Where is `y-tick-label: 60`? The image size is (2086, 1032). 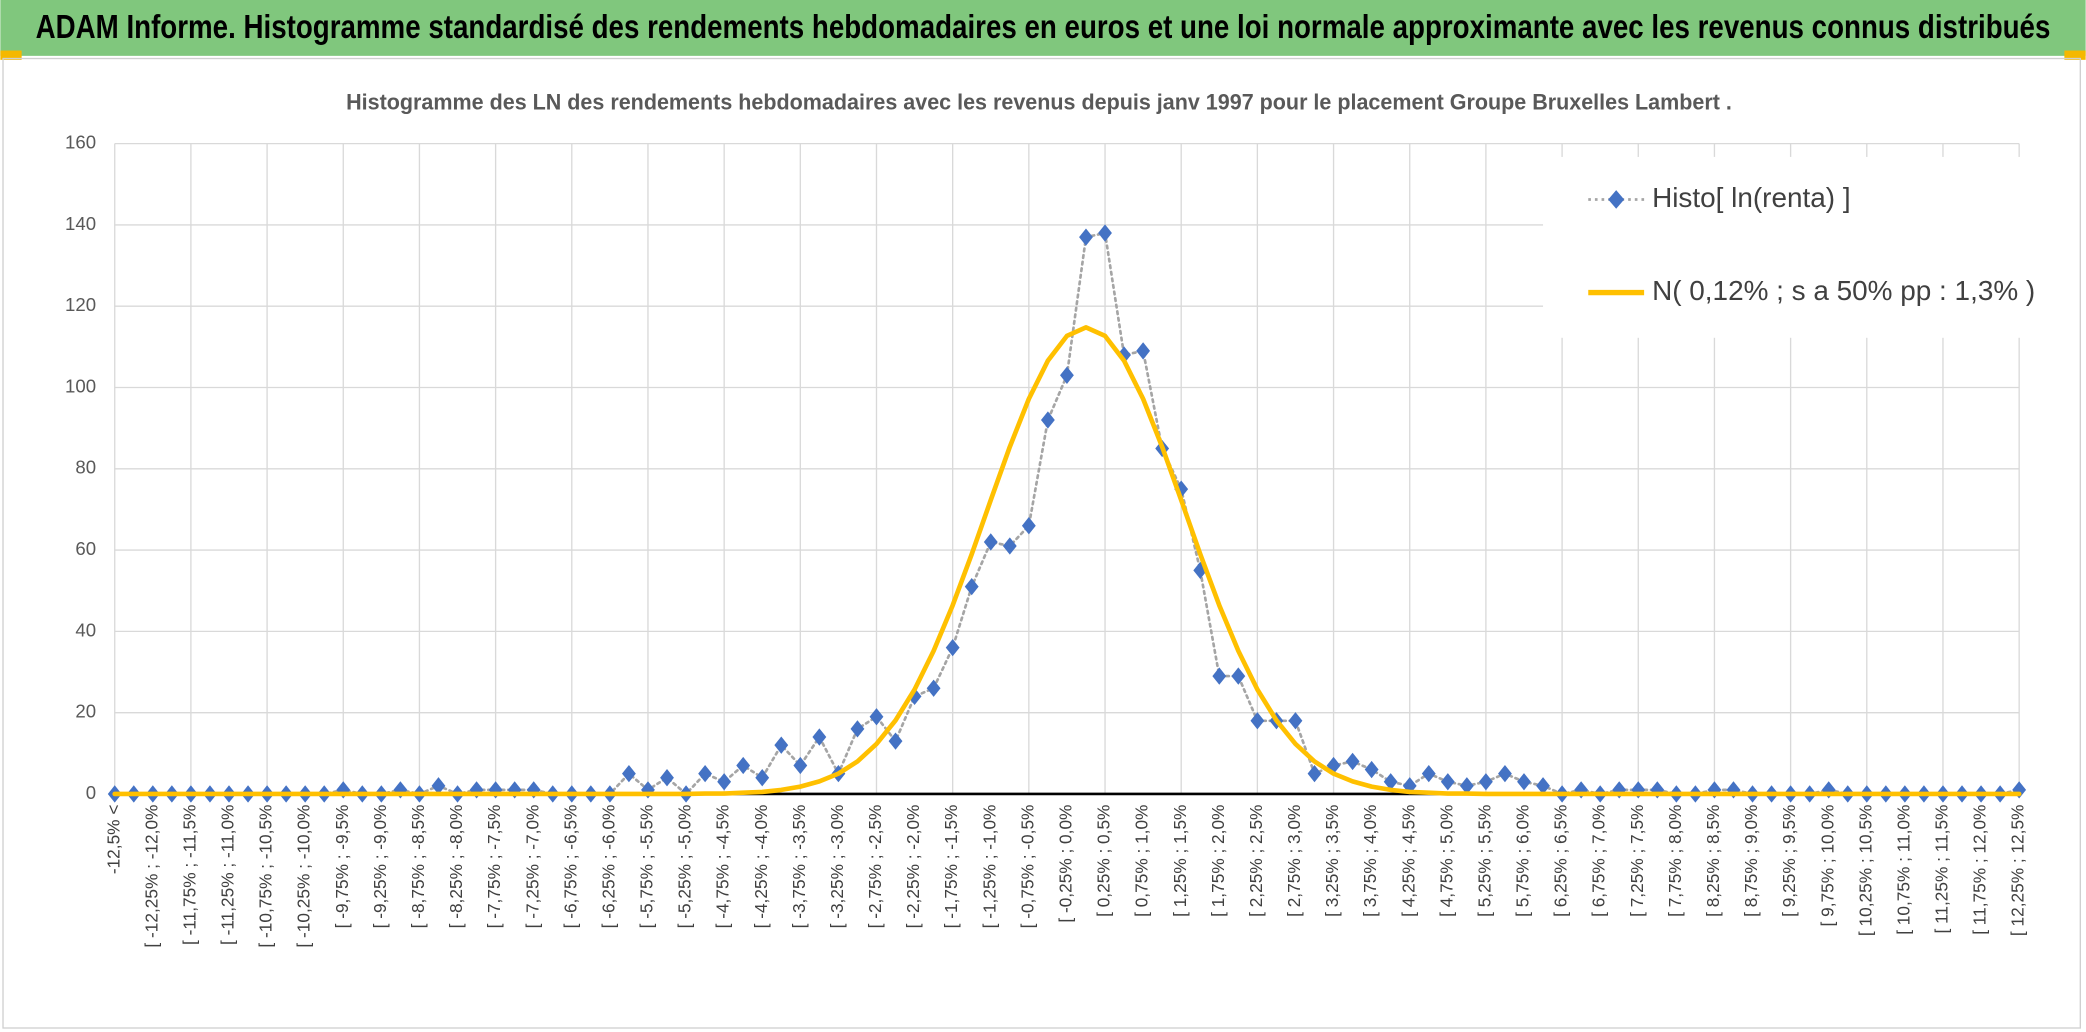
y-tick-label: 60 is located at coordinates (85, 548).